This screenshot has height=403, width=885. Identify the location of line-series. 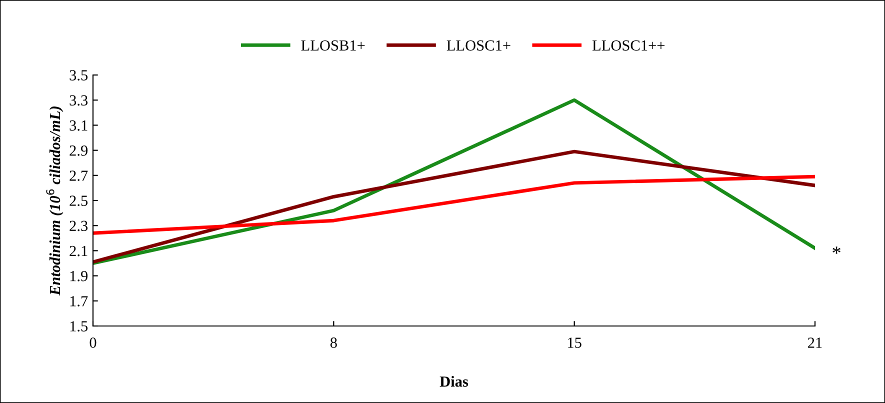
(454, 204).